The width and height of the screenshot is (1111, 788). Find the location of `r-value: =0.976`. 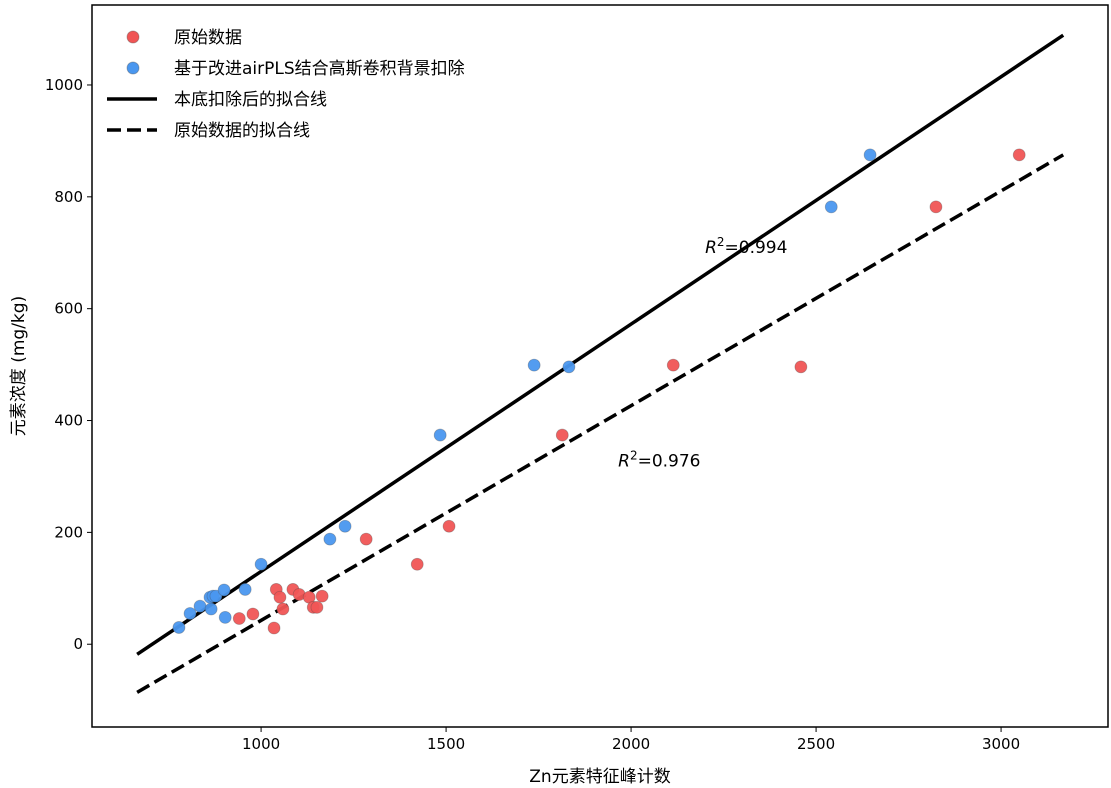

r-value: =0.976 is located at coordinates (669, 461).